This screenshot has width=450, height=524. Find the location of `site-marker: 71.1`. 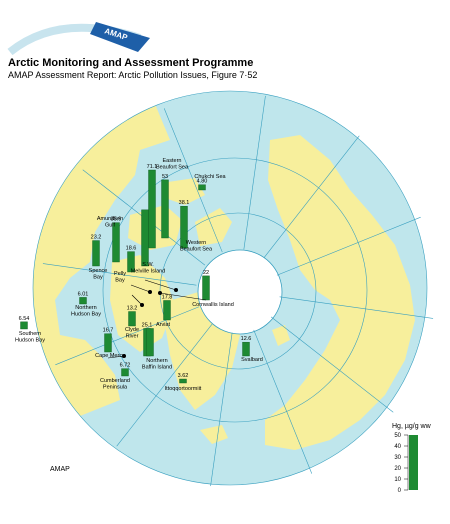

site-marker: 71.1 is located at coordinates (152, 206).